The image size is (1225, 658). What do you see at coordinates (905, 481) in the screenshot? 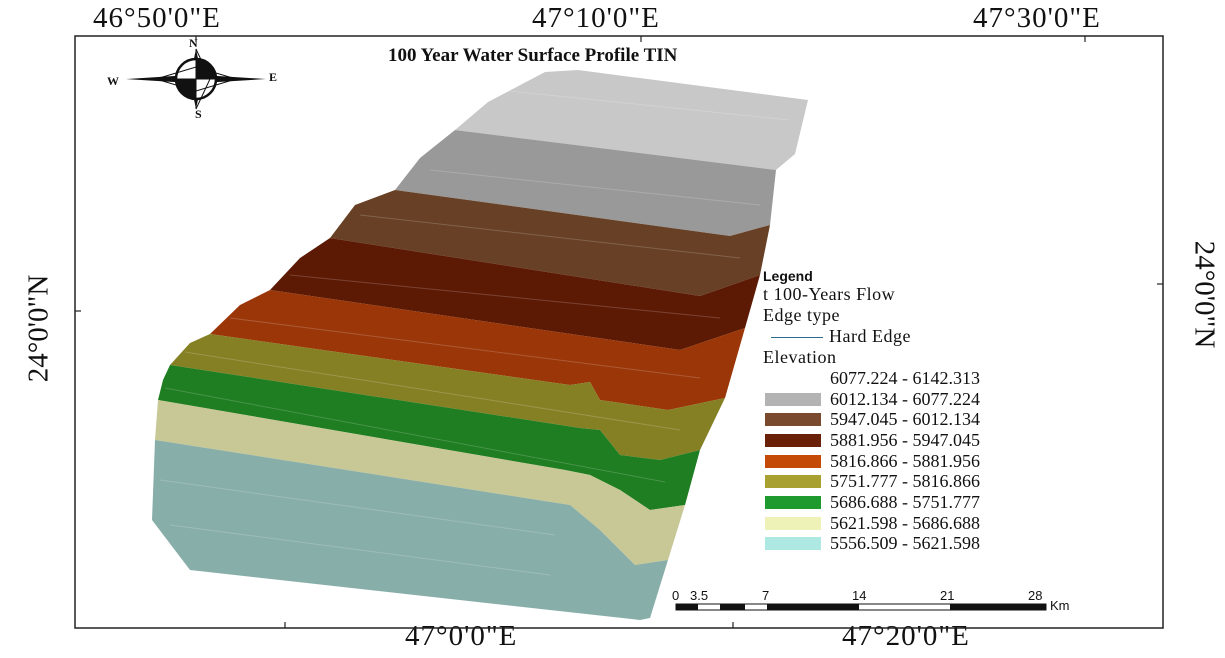
I see `legend-class-label: 5751.777 - 5816.866` at bounding box center [905, 481].